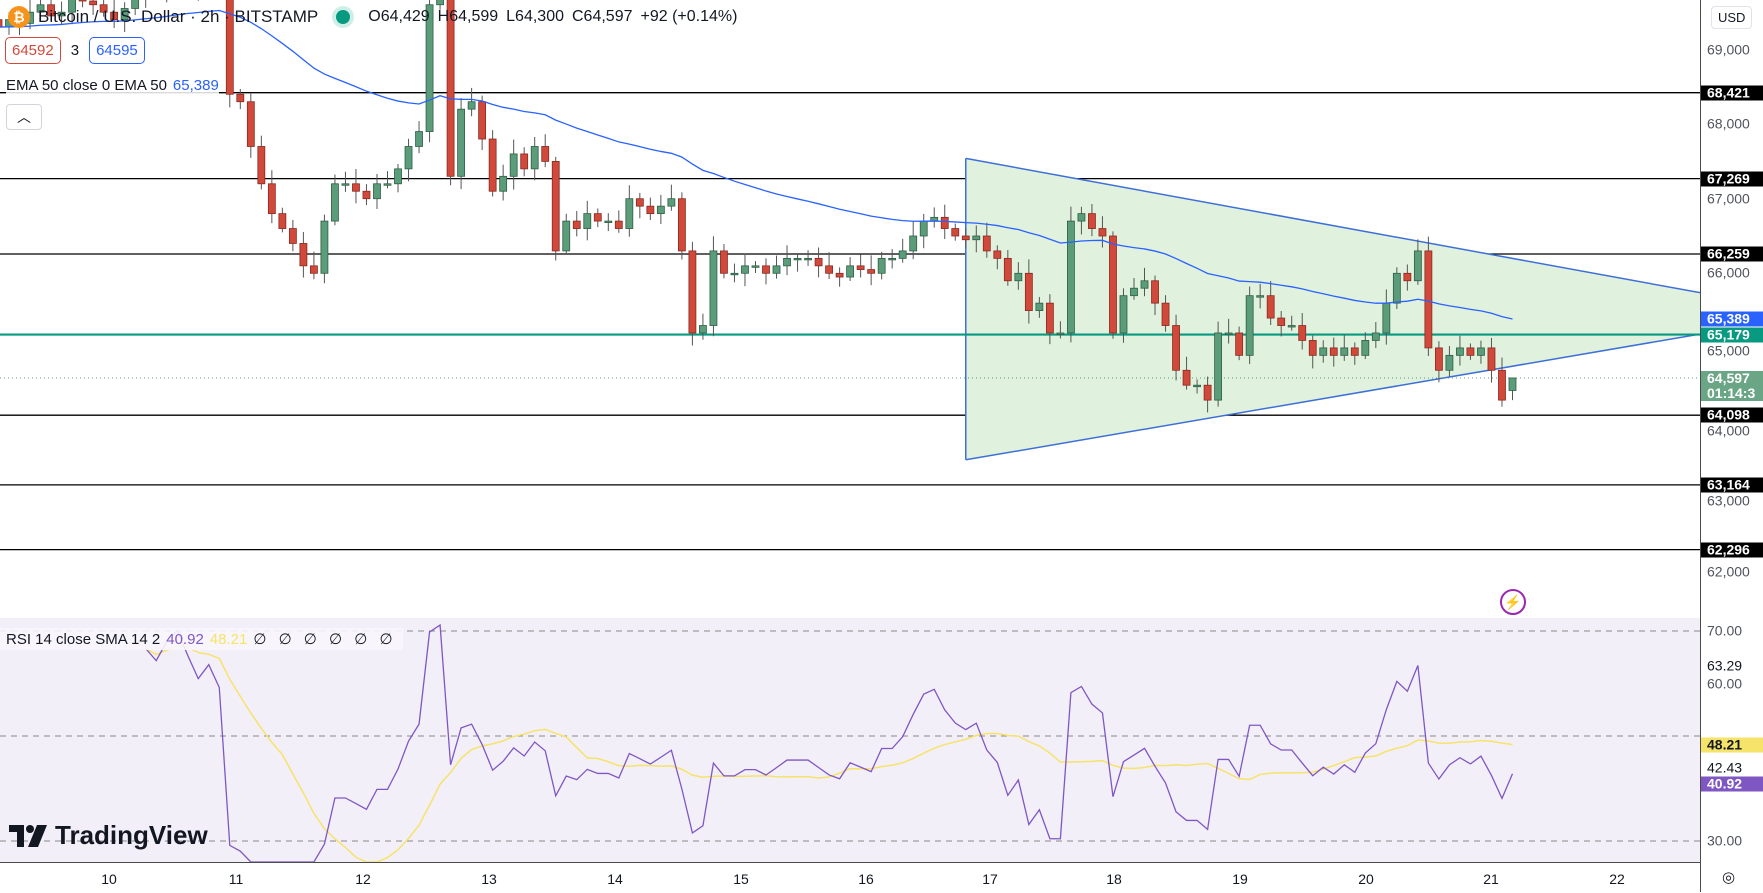 The width and height of the screenshot is (1763, 893). I want to click on date-tick-label: 18, so click(1114, 879).